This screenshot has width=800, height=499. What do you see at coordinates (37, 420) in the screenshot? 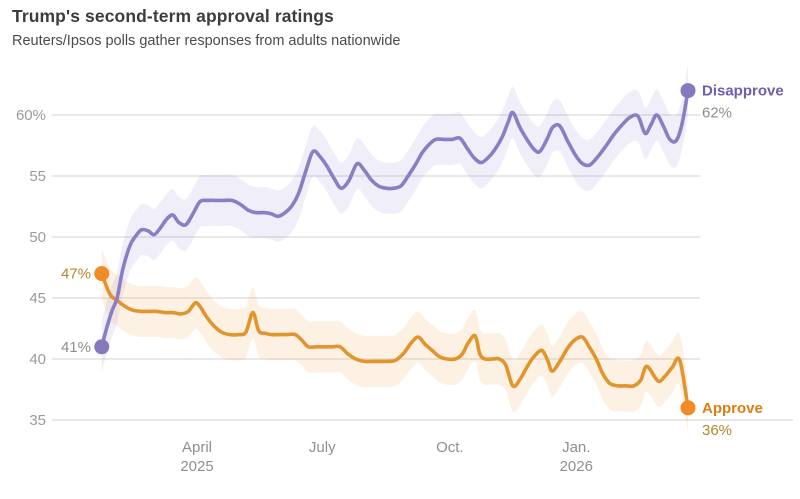
I see `y-tick-label-35: 35` at bounding box center [37, 420].